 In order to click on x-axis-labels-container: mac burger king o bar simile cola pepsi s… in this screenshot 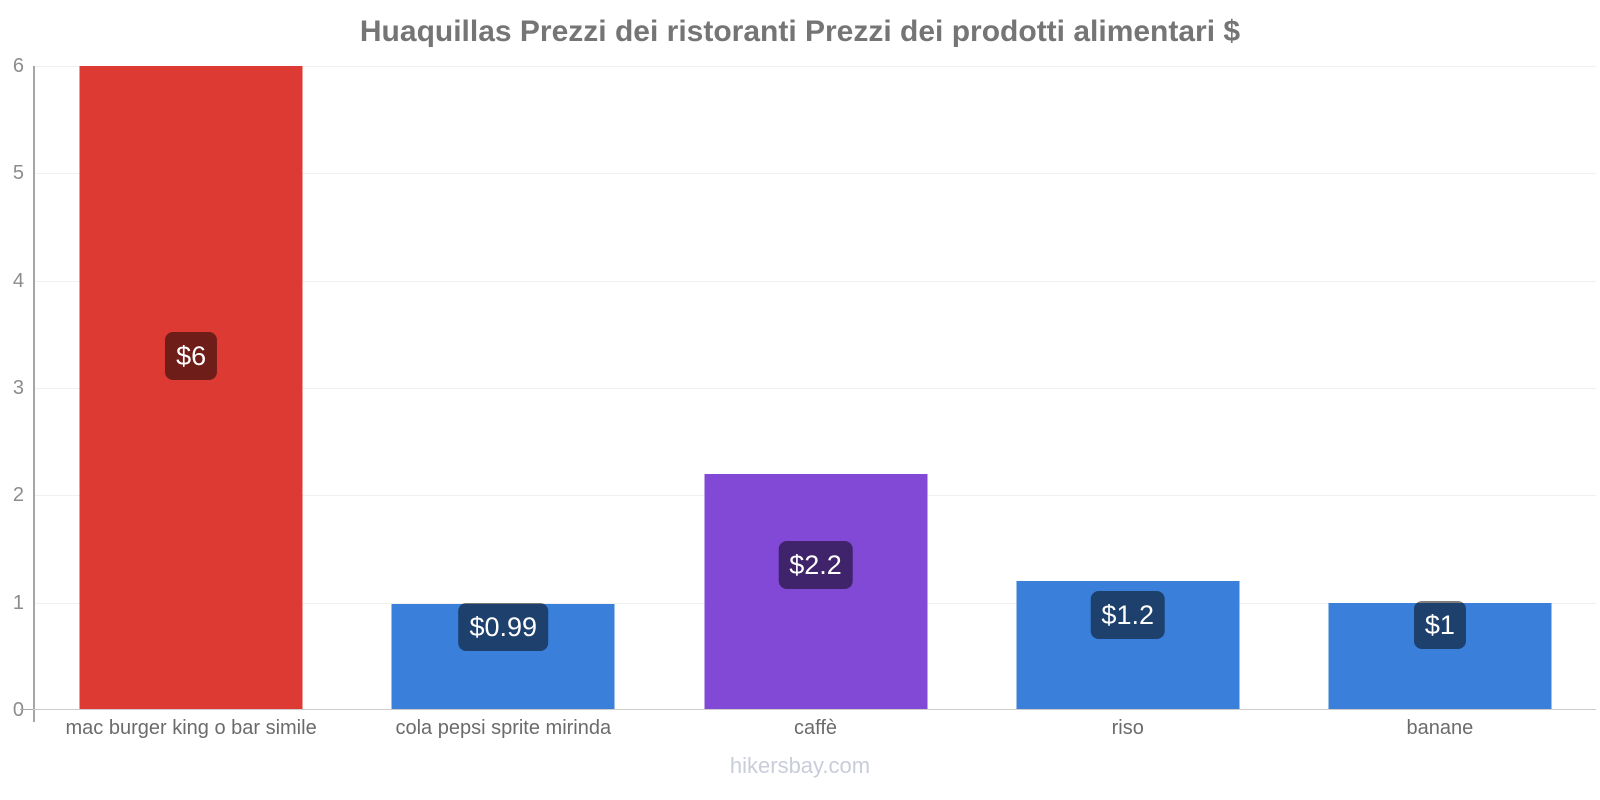, I will do `click(815, 728)`.